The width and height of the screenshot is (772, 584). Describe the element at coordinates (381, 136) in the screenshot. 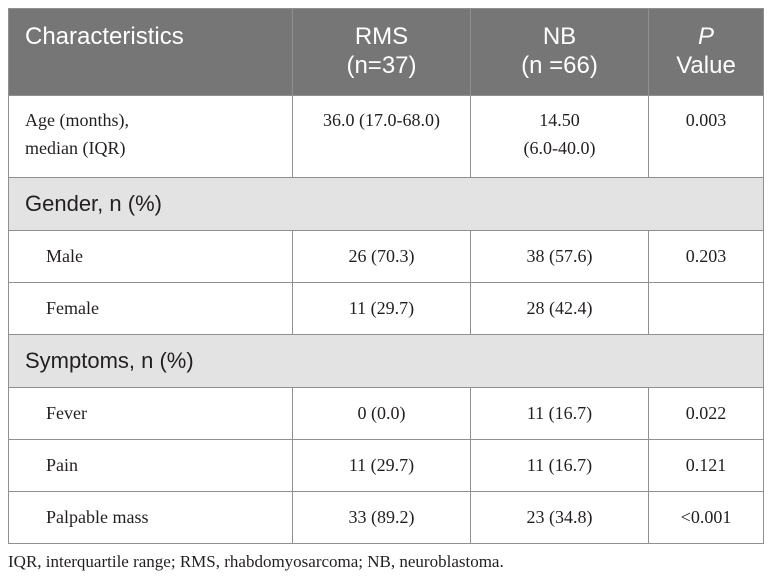

I see `age-rms-cell: 36.0 (17.0-68.0)` at that location.